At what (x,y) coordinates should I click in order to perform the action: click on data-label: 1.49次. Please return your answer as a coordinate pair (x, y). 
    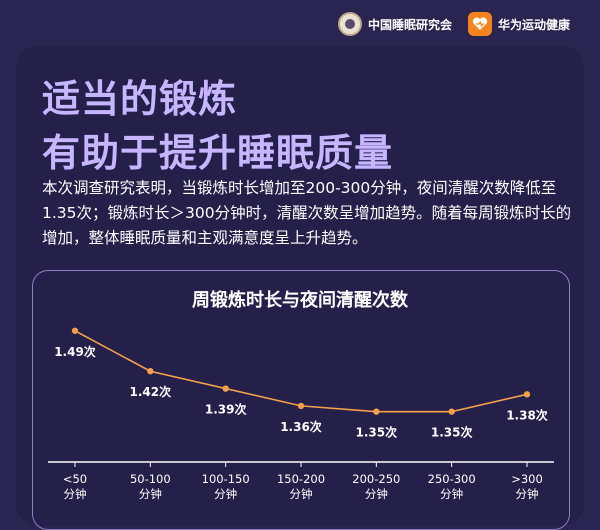
    Looking at the image, I should click on (75, 351).